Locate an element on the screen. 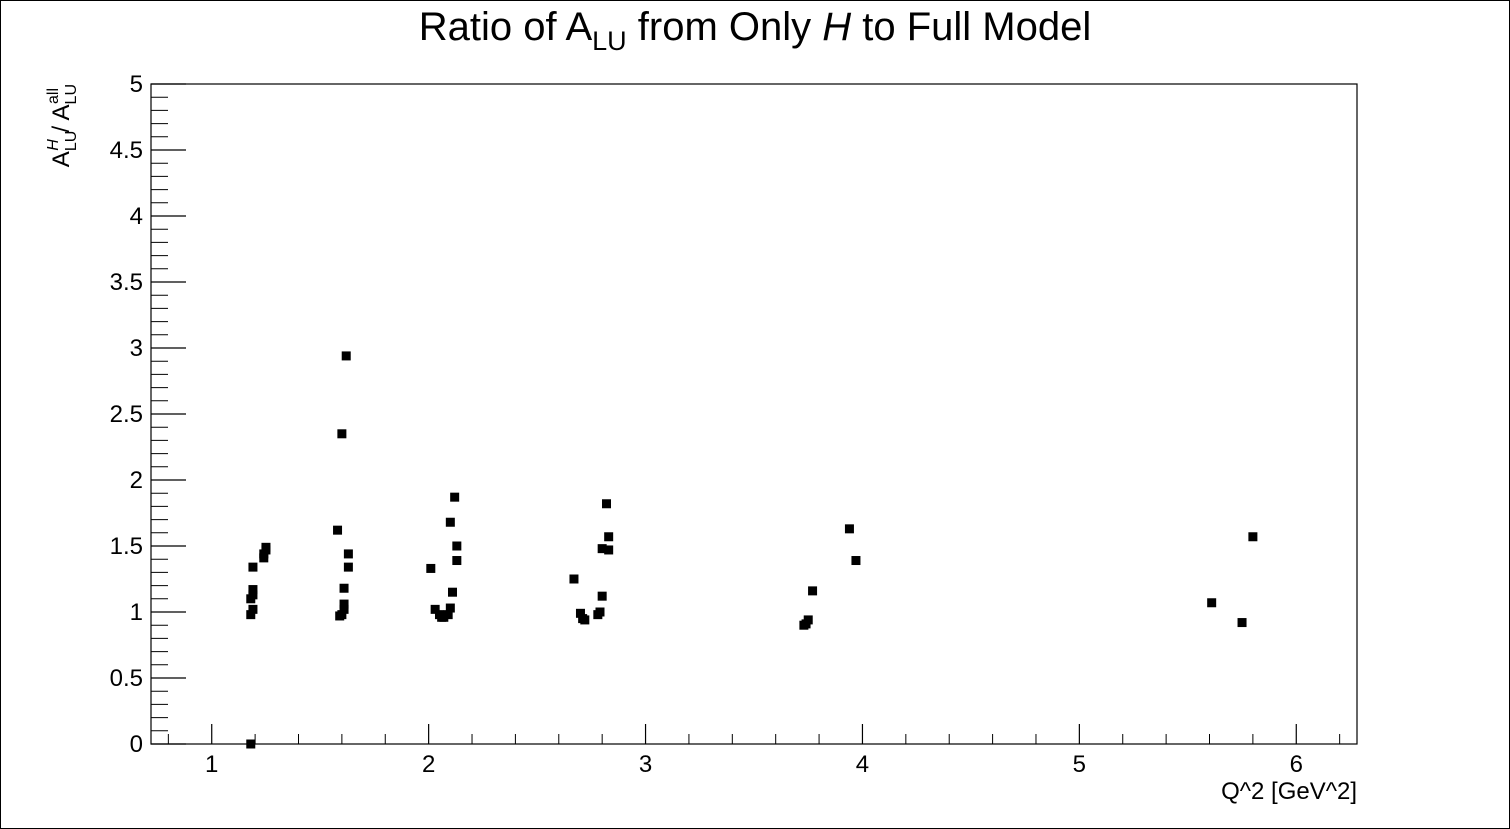 Image resolution: width=1510 pixels, height=829 pixels. y-axis-label-numerator-sub: LU is located at coordinates (71, 141).